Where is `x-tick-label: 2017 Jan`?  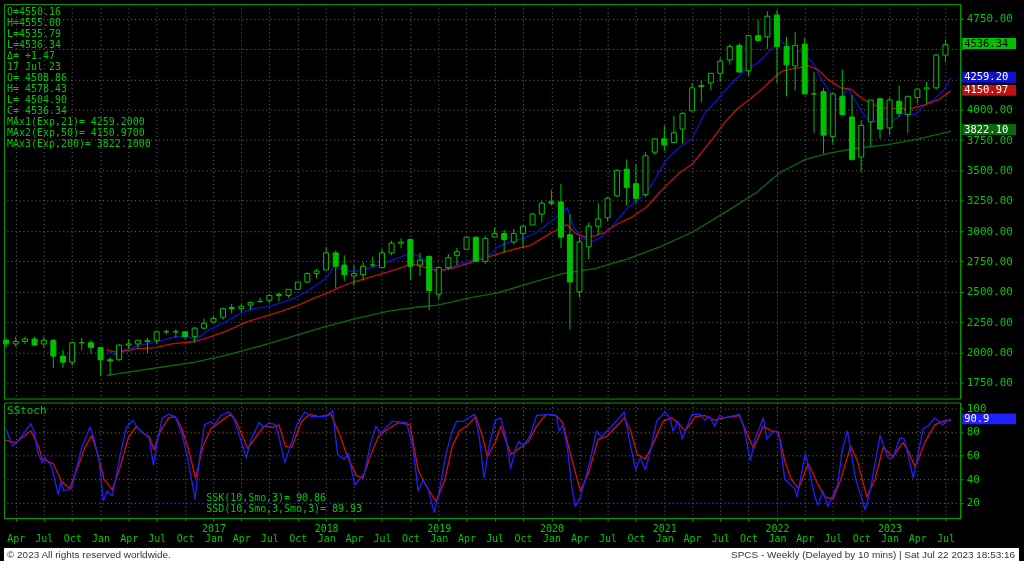
x-tick-label: 2017 Jan is located at coordinates (214, 533).